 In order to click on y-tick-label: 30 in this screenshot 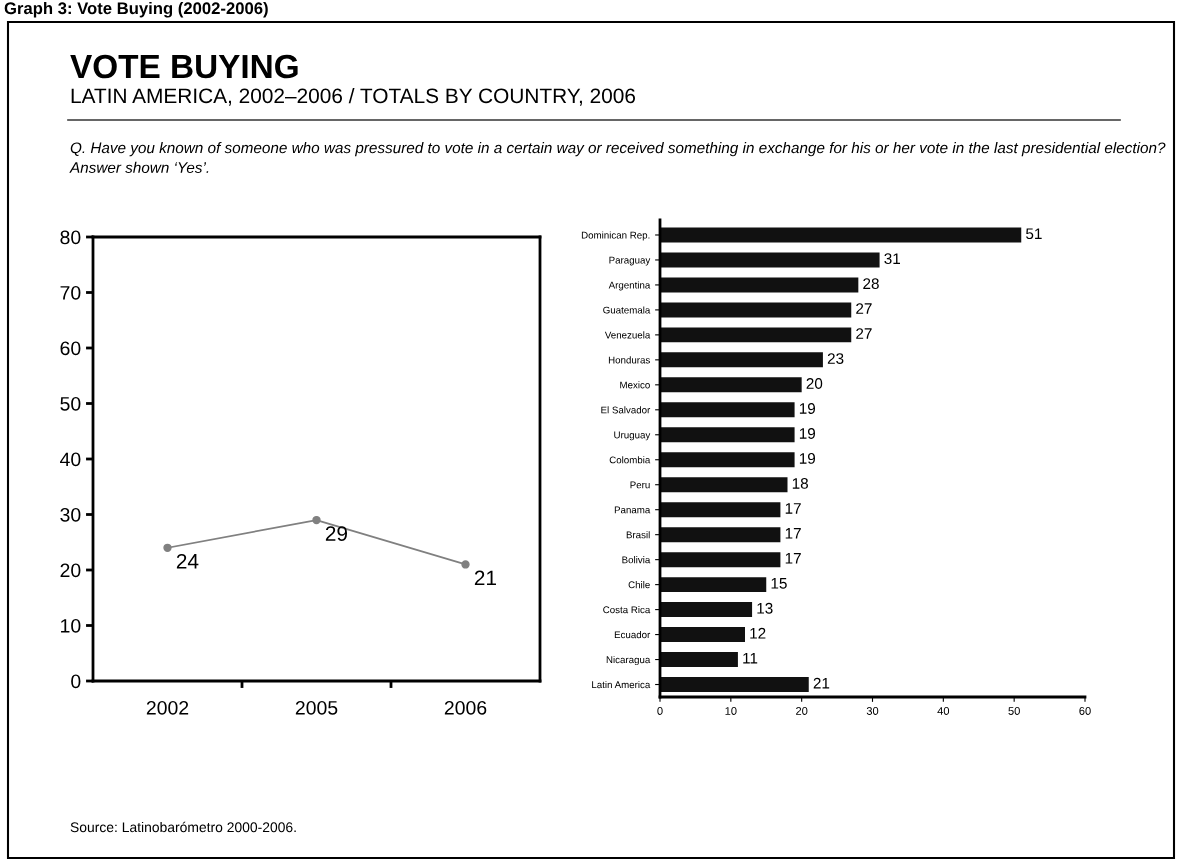, I will do `click(70, 514)`.